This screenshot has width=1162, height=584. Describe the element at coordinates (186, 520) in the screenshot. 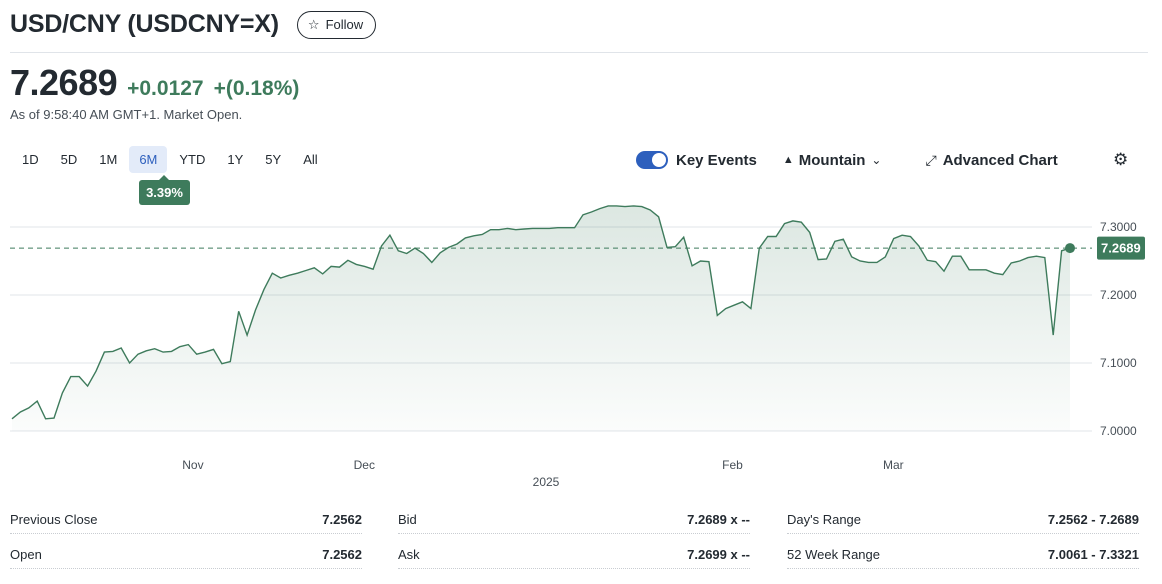

I see `stat-previous-close: Previous Close 7.2562` at that location.